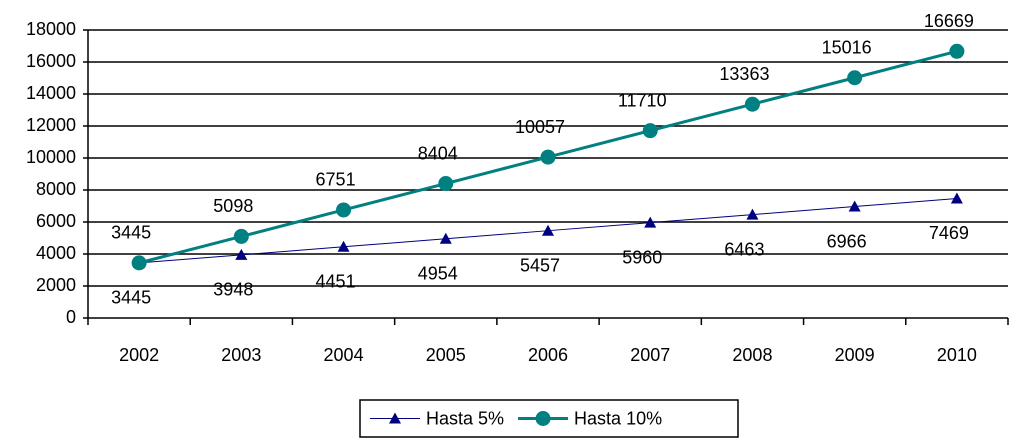 Image resolution: width=1015 pixels, height=447 pixels. I want to click on y-tick-label: 8000, so click(56, 189).